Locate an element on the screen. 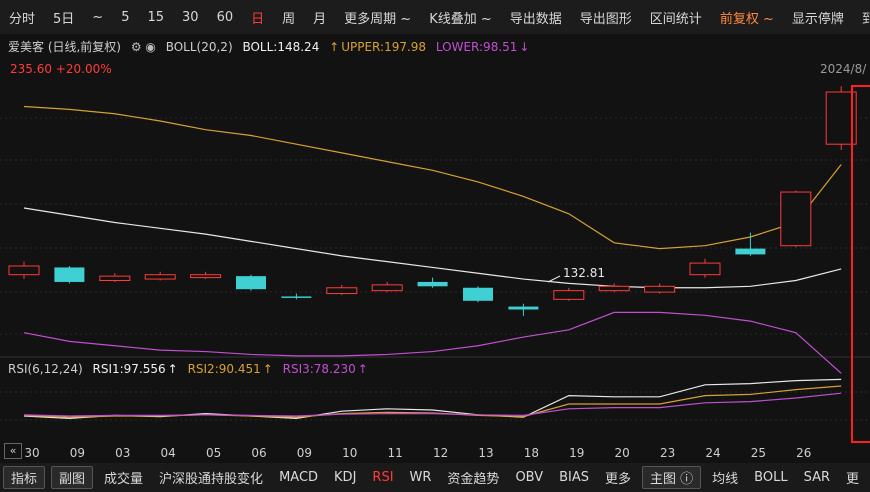  toolbar-item: 5 is located at coordinates (125, 17).